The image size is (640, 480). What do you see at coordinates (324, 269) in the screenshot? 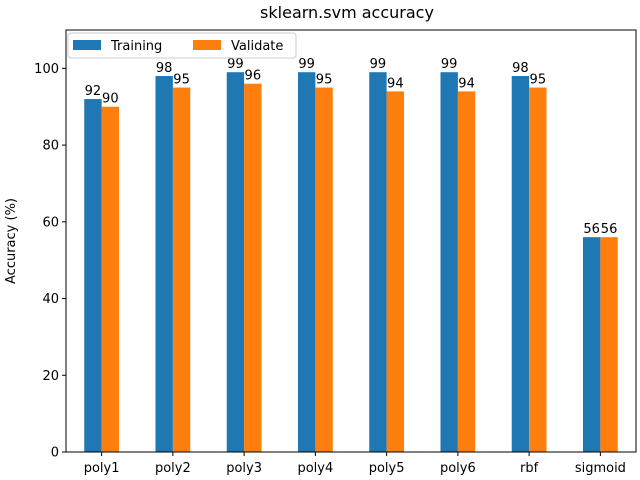
I see `bar-validate-poly4` at bounding box center [324, 269].